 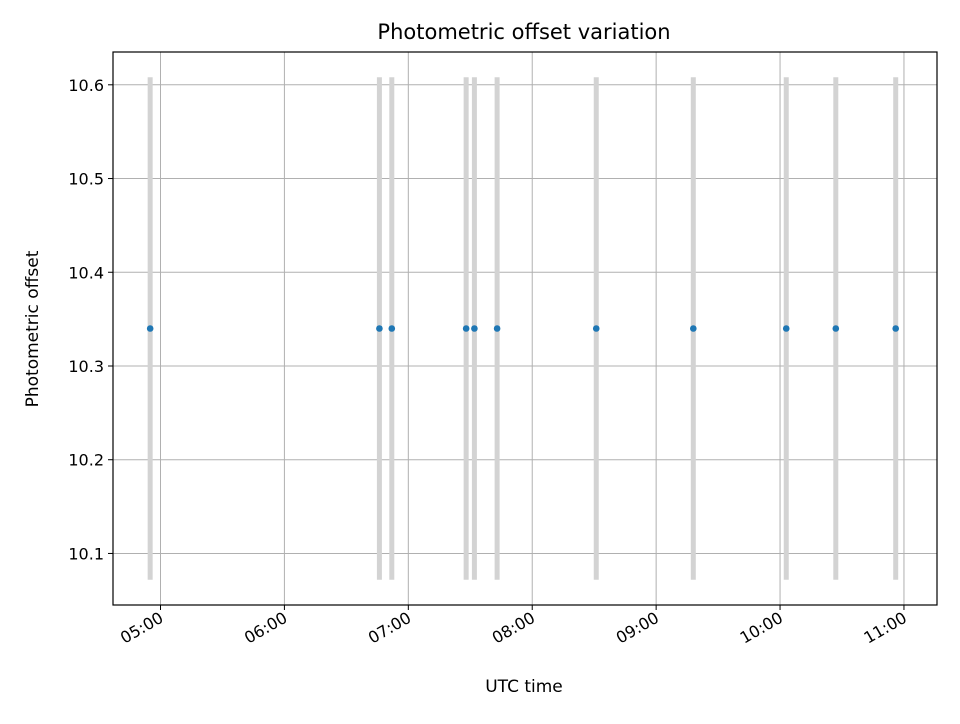 I want to click on y-tick-label: 10.5, so click(x=86, y=179).